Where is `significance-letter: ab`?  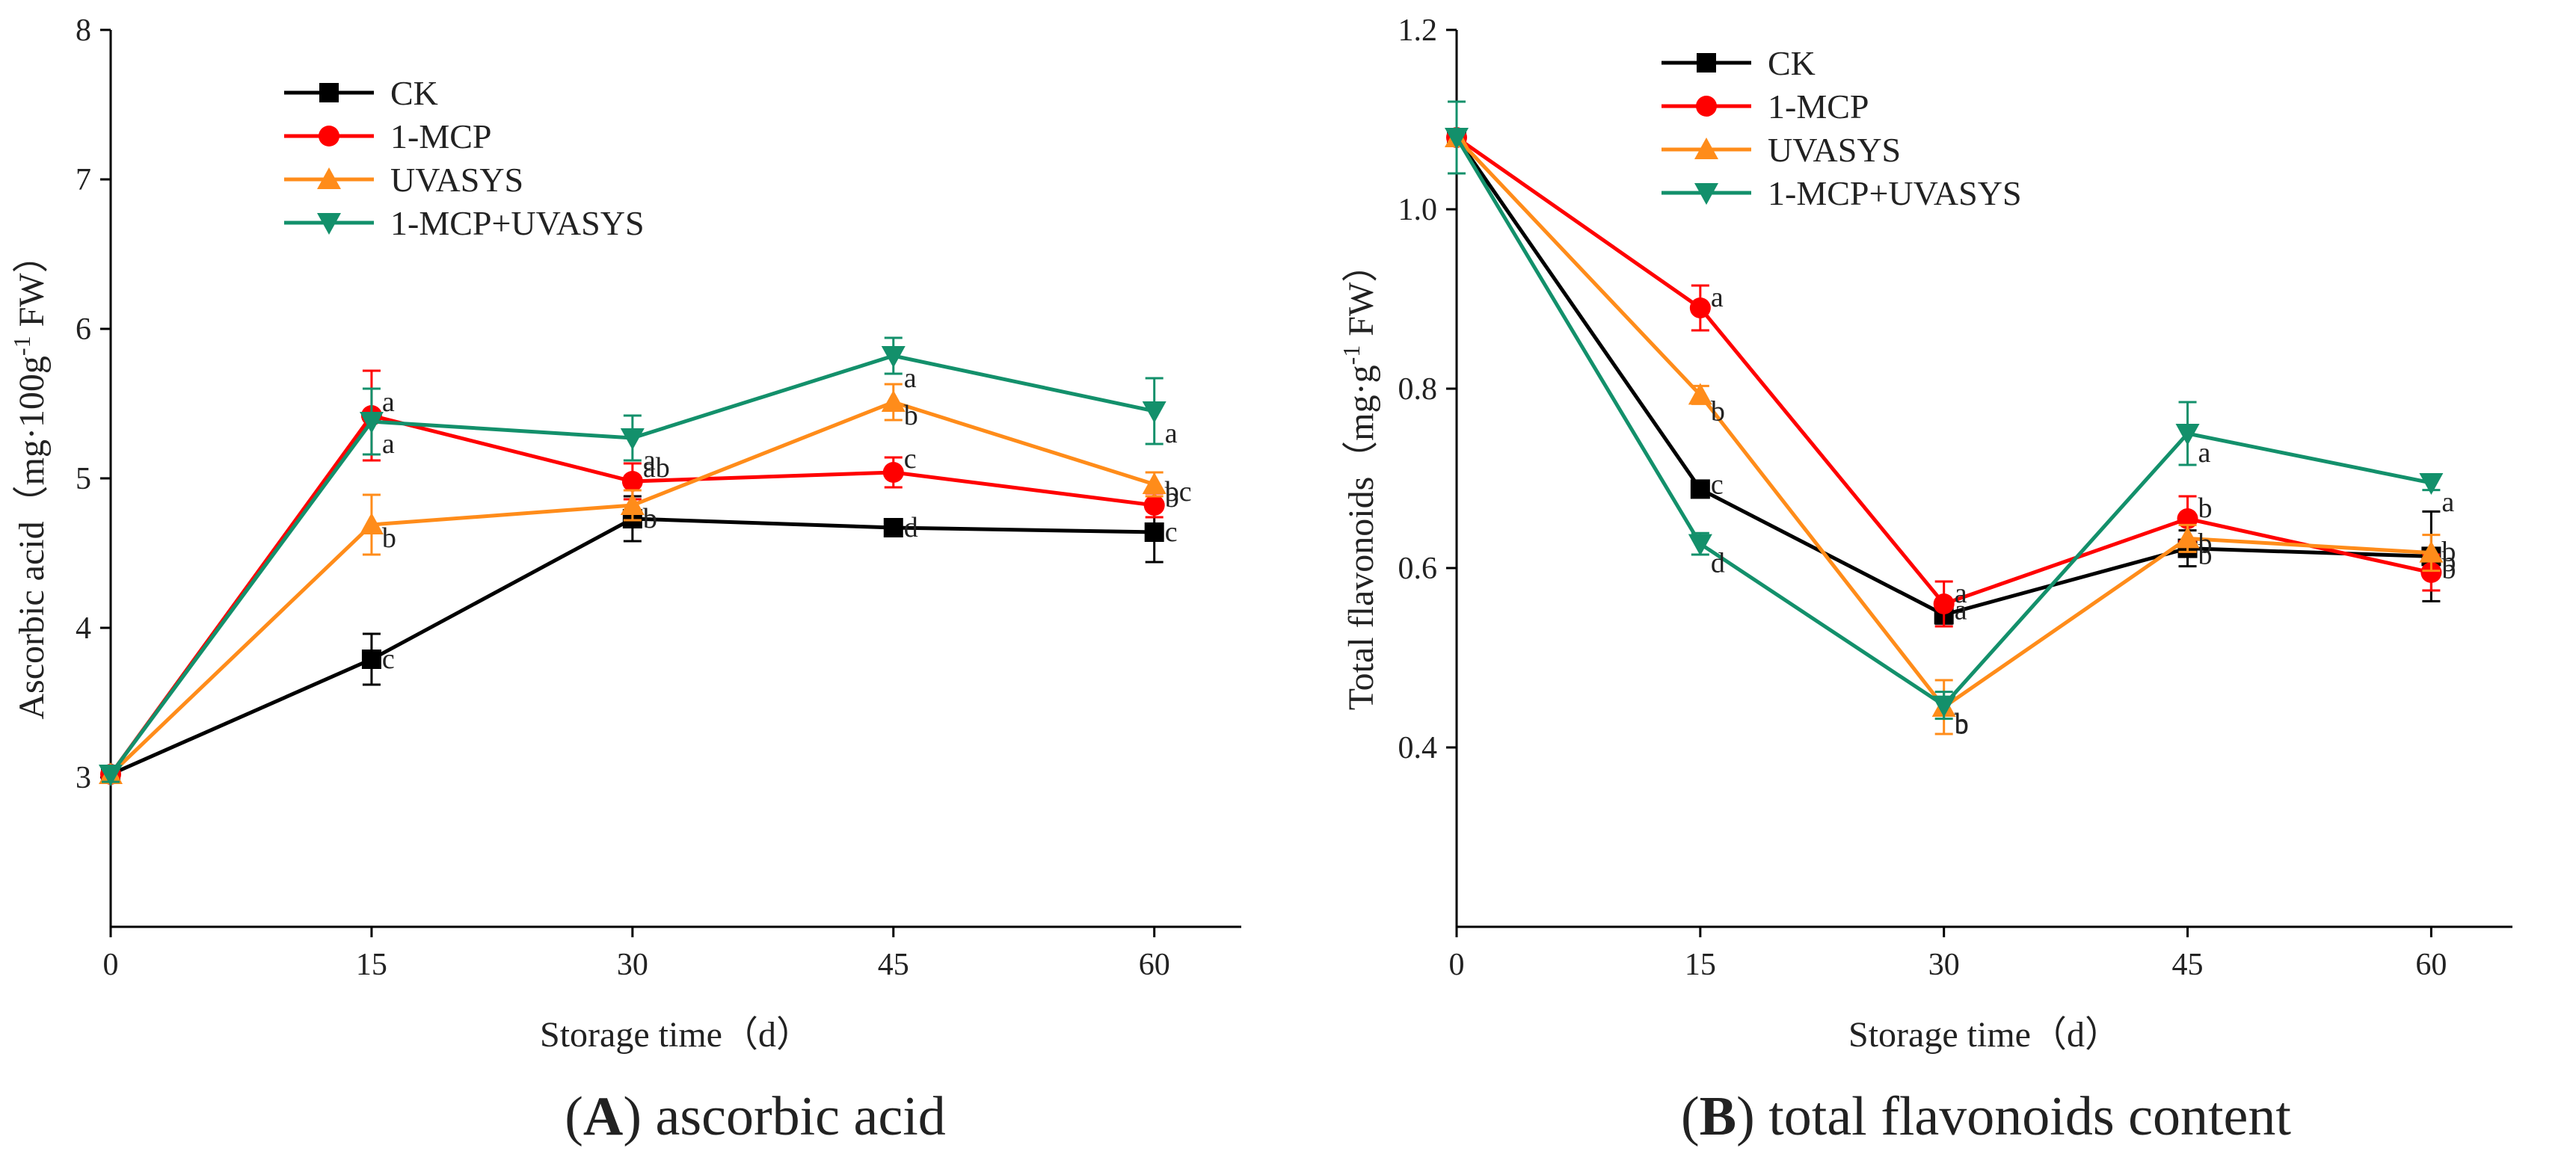
significance-letter: ab is located at coordinates (656, 468).